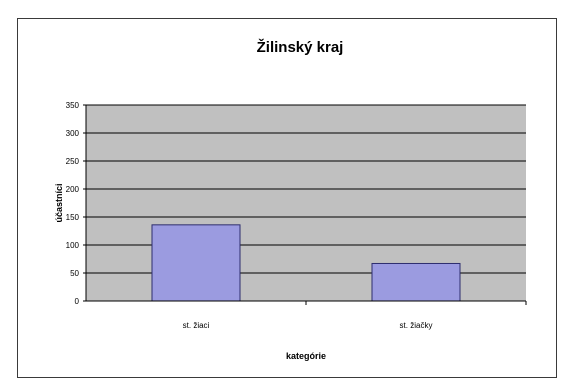 This screenshot has height=385, width=567. What do you see at coordinates (306, 356) in the screenshot?
I see `x-axis-title: kategórie` at bounding box center [306, 356].